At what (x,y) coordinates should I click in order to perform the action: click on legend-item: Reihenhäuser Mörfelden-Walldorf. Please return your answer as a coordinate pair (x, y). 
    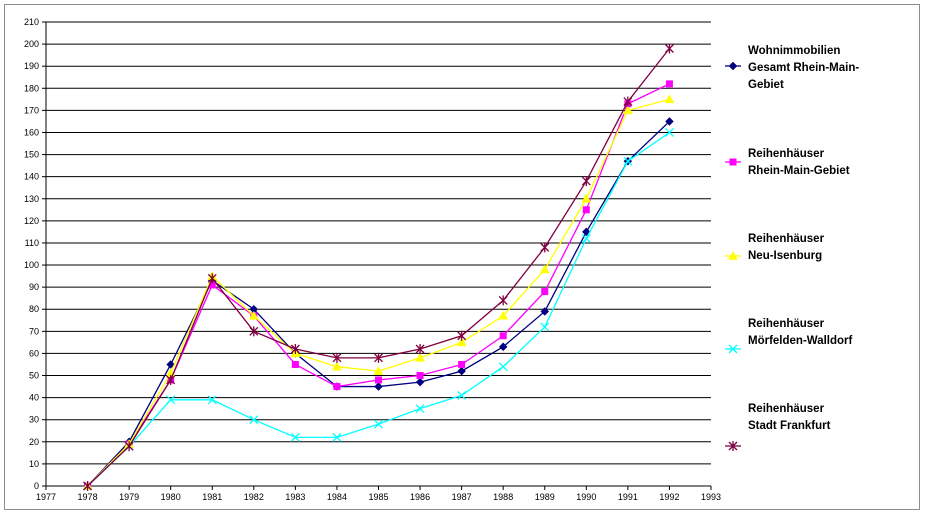
    Looking at the image, I should click on (789, 336).